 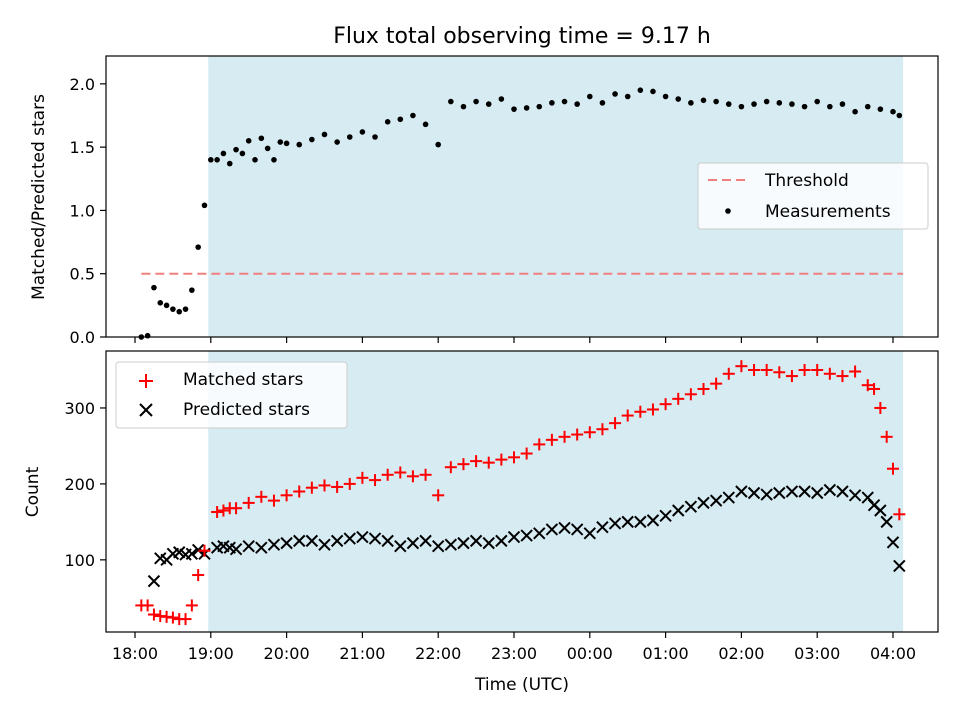 I want to click on y-tick-label: 1.0, so click(x=82, y=210).